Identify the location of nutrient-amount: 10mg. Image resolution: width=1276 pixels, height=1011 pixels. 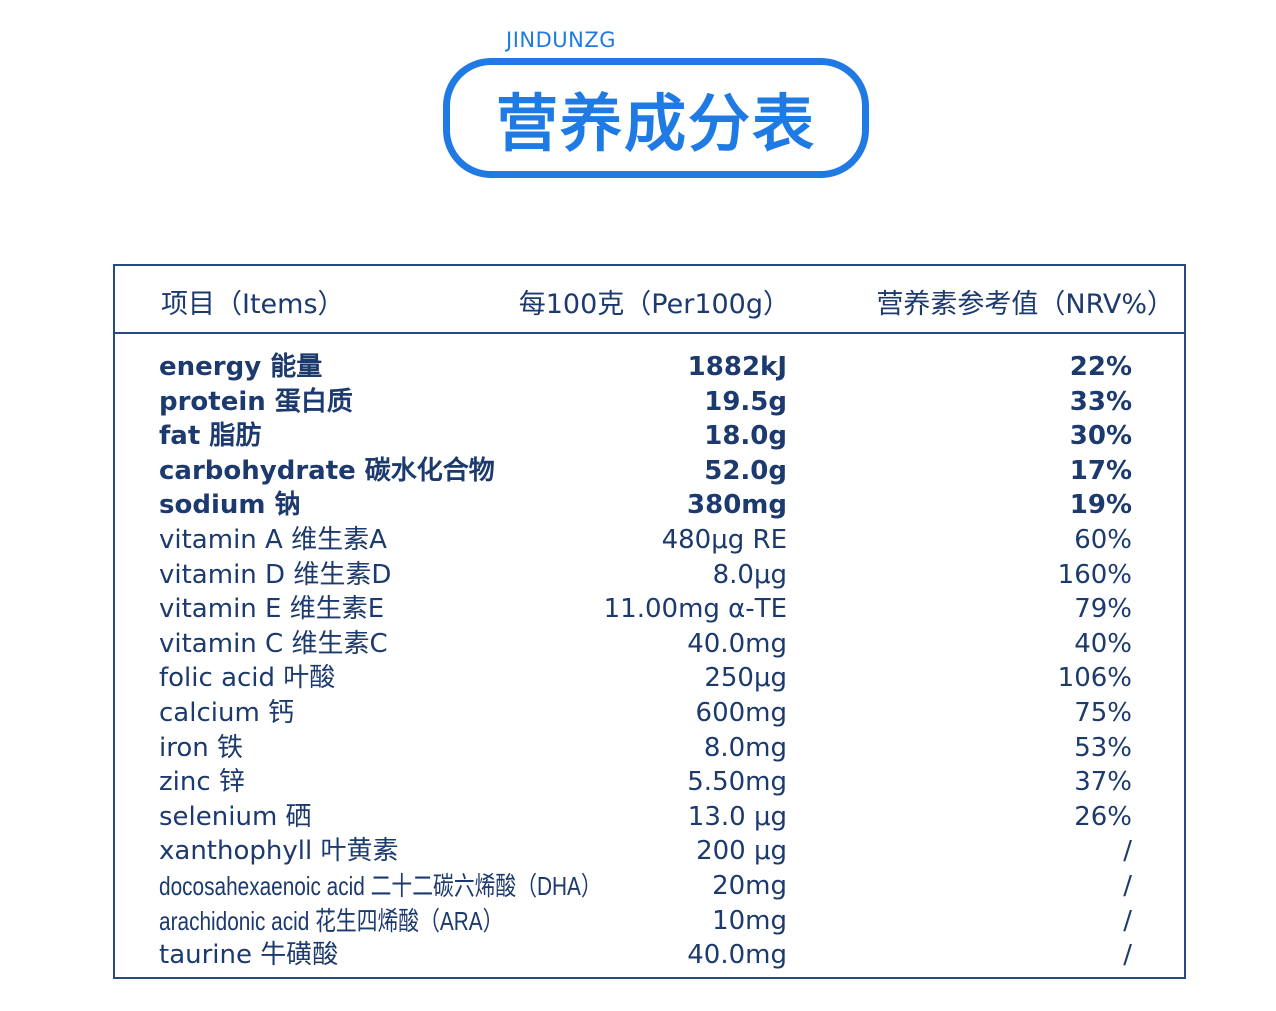
(749, 920).